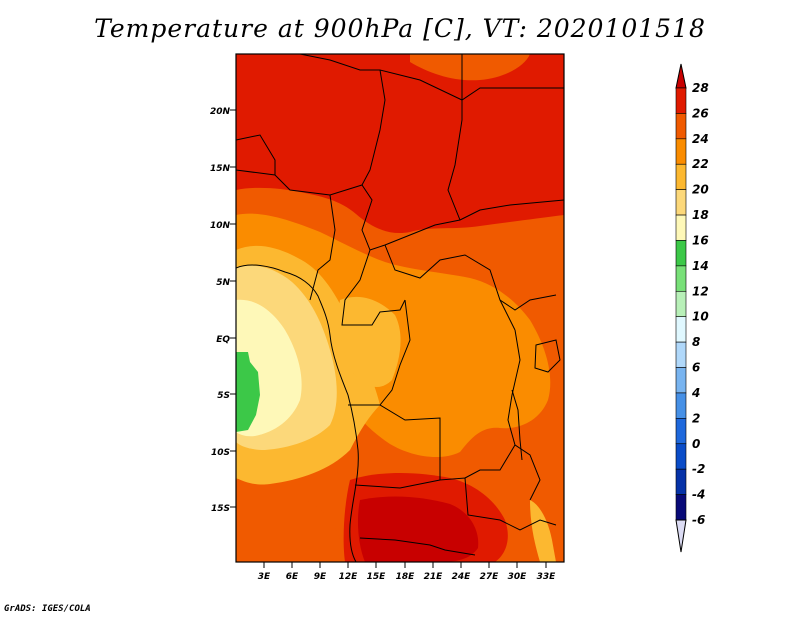  I want to click on lat-label-5n: 5N, so click(223, 283).